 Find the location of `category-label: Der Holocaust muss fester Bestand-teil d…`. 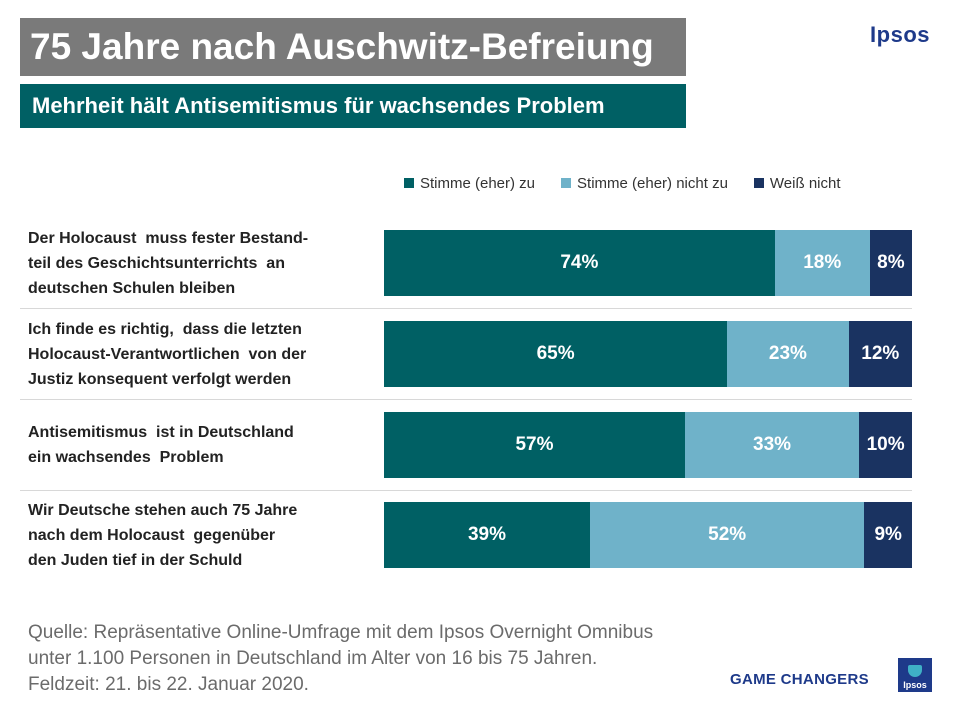

category-label: Der Holocaust muss fester Bestand-teil d… is located at coordinates (198, 263).